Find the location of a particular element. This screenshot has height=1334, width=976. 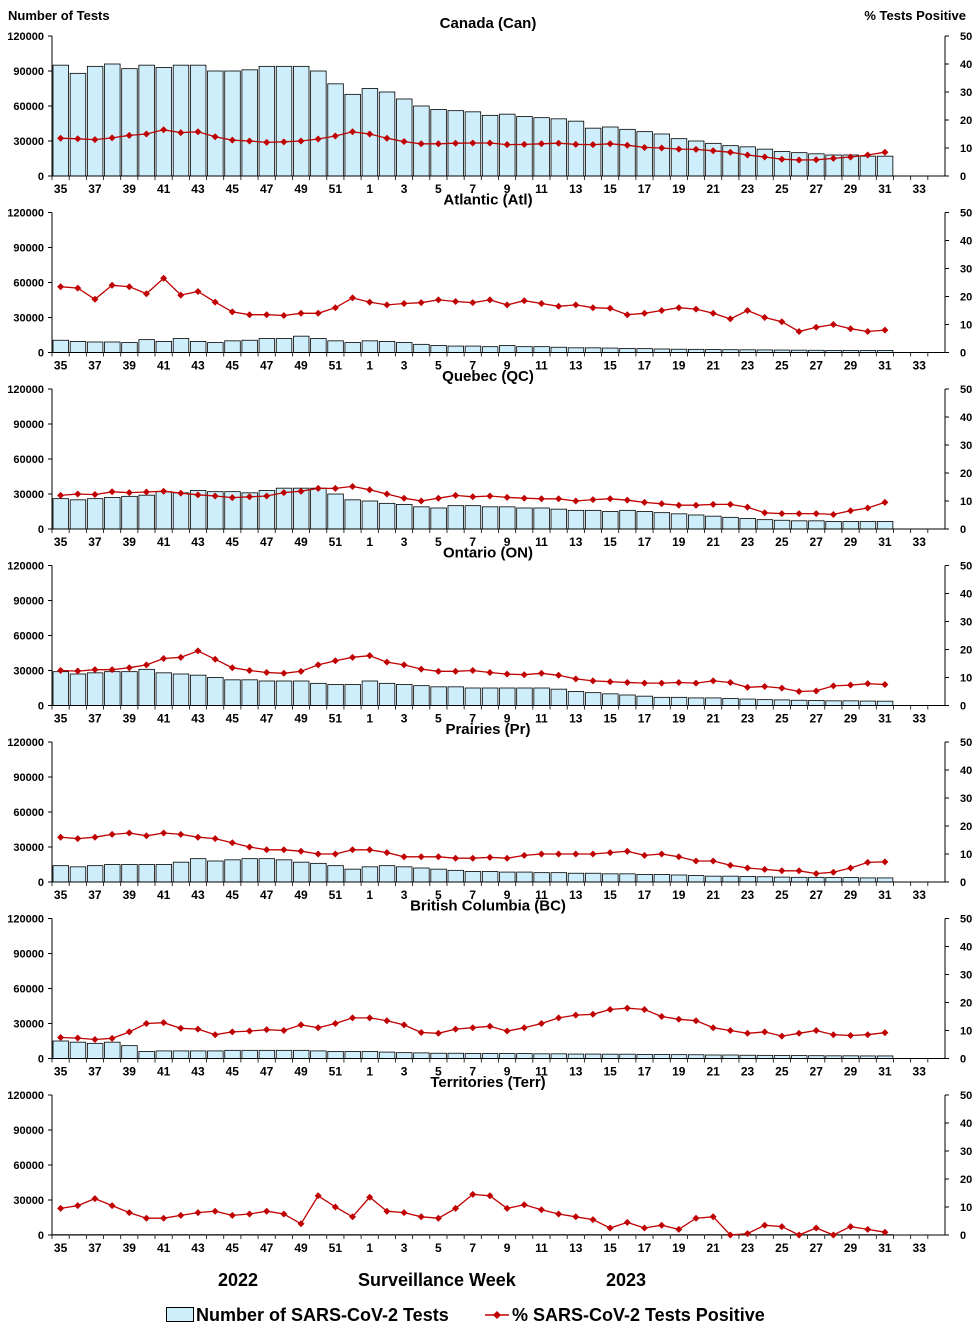

legend-item-percent-positive: % SARS-CoV-2 Tests Positive is located at coordinates (624, 1315).